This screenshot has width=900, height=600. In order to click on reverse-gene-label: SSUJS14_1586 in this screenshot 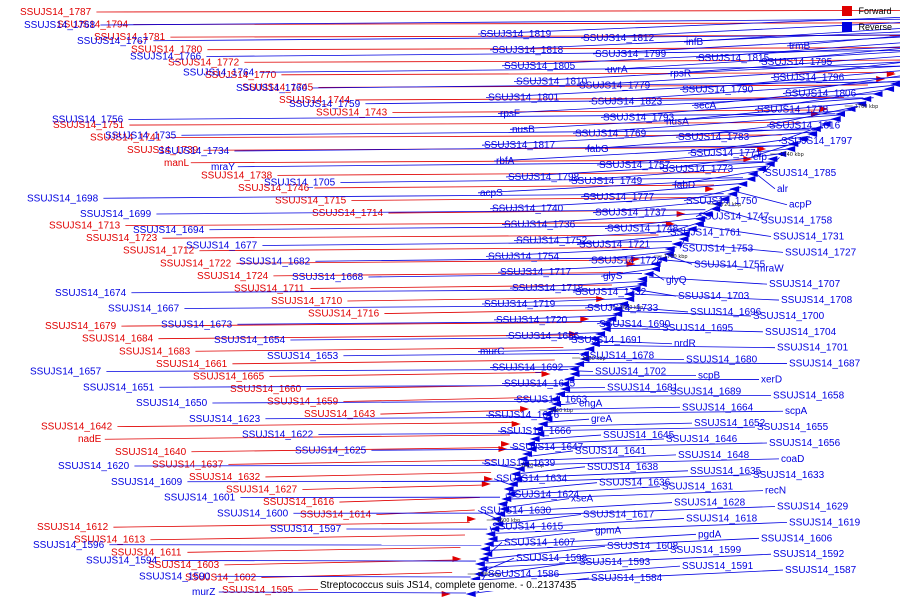, I will do `click(524, 574)`.